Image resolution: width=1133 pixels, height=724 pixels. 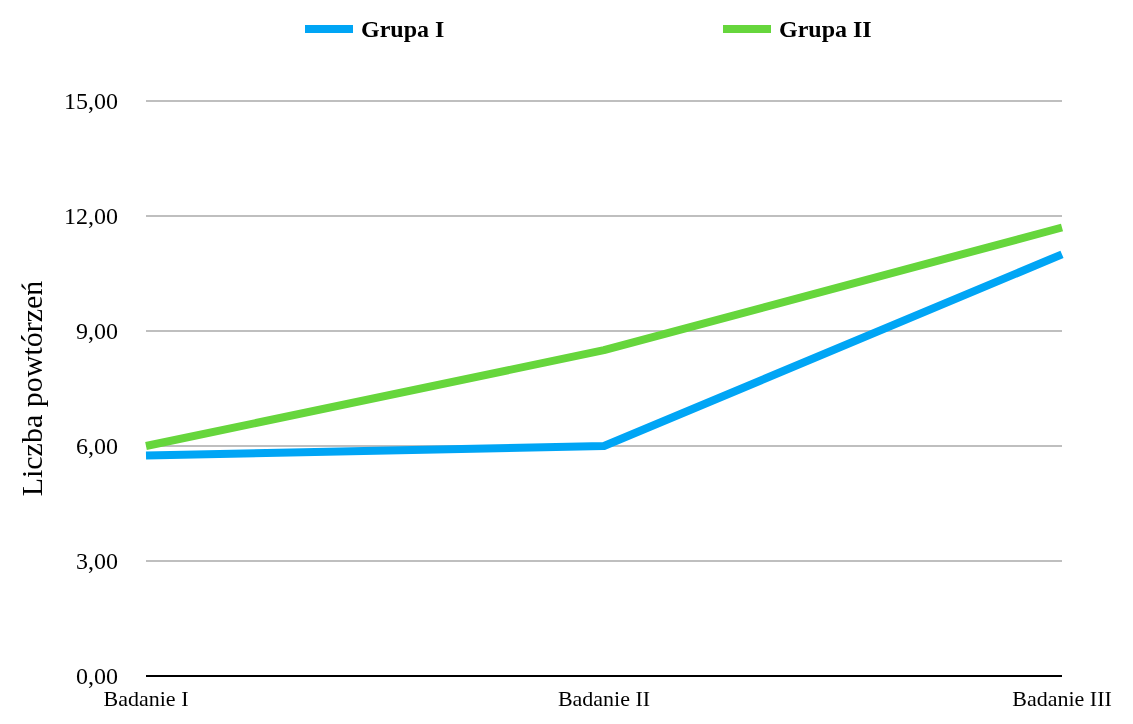 What do you see at coordinates (97, 561) in the screenshot?
I see `y-tick-label: 3,00` at bounding box center [97, 561].